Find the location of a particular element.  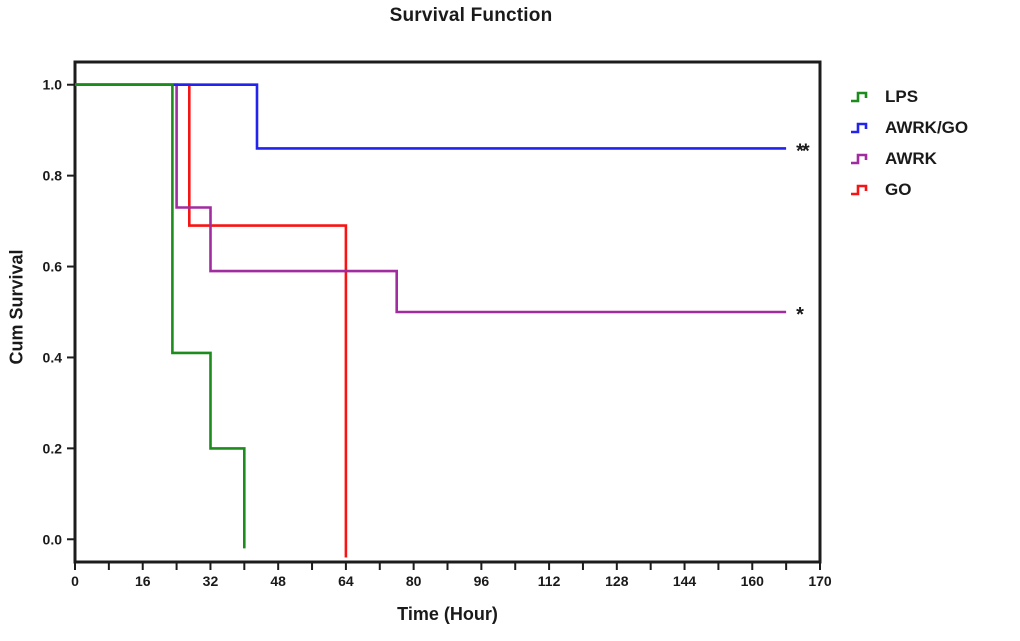

y-tick-label: 0.0 is located at coordinates (53, 539).